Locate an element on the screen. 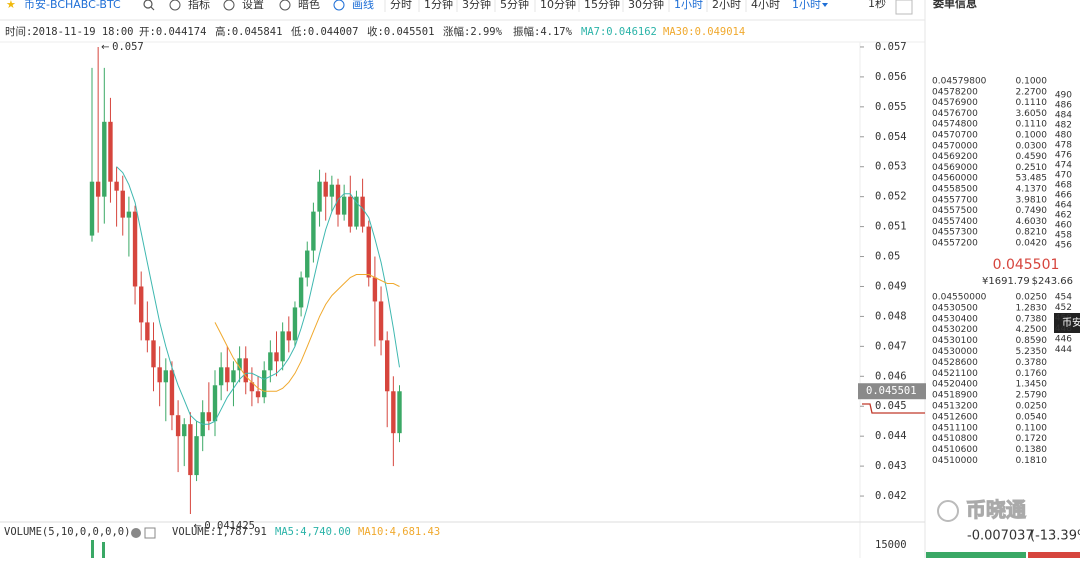 The width and height of the screenshot is (1080, 562). ask-scale: 464 is located at coordinates (1063, 206).